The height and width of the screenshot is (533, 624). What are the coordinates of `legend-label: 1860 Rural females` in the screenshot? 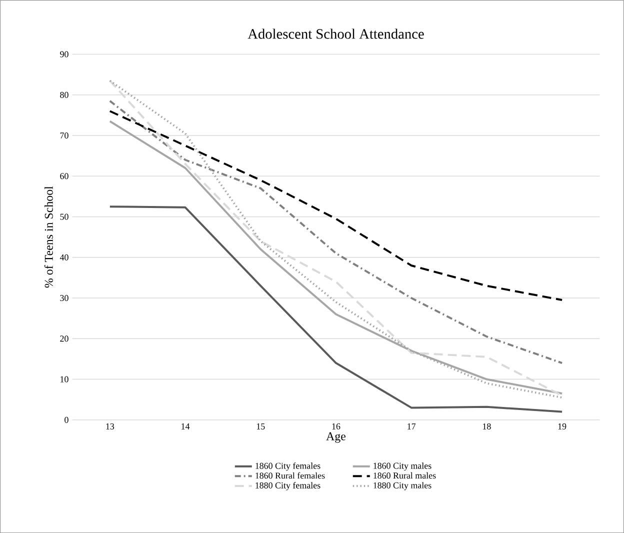 It's located at (290, 475).